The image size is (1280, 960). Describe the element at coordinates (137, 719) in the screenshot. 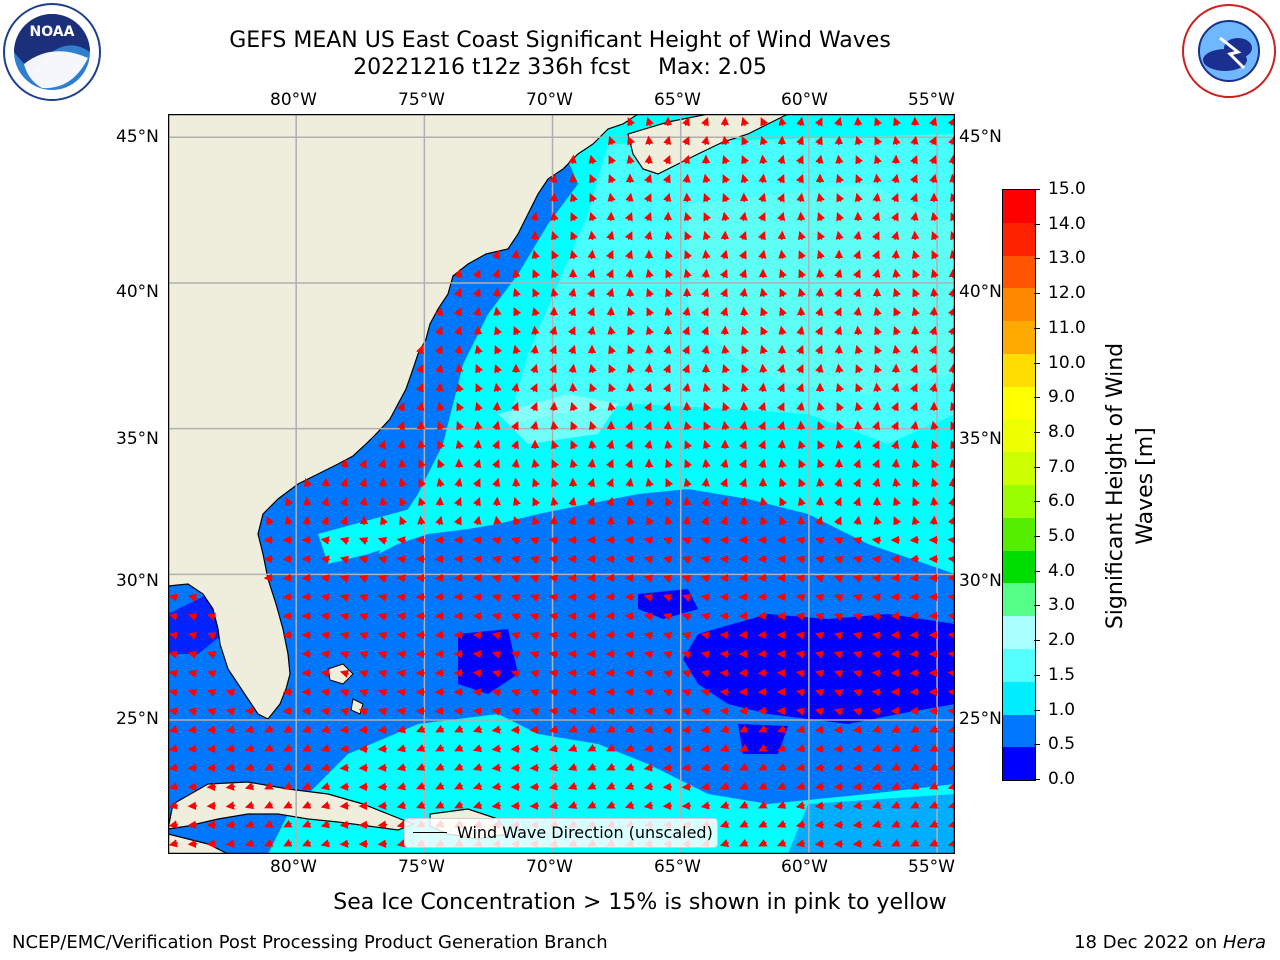

I see `lat-label-left-25n: 25°N` at that location.